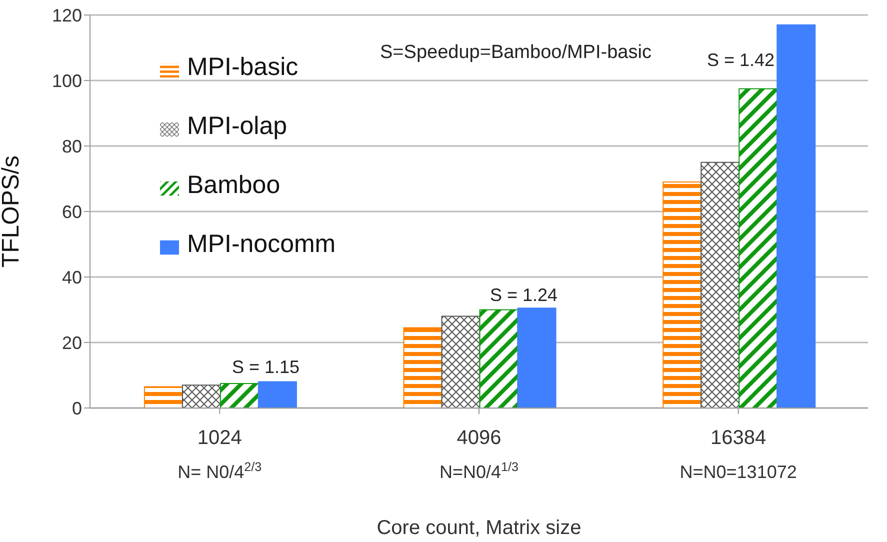 This screenshot has width=887, height=542. I want to click on y-tick-label: 100, so click(67, 80).